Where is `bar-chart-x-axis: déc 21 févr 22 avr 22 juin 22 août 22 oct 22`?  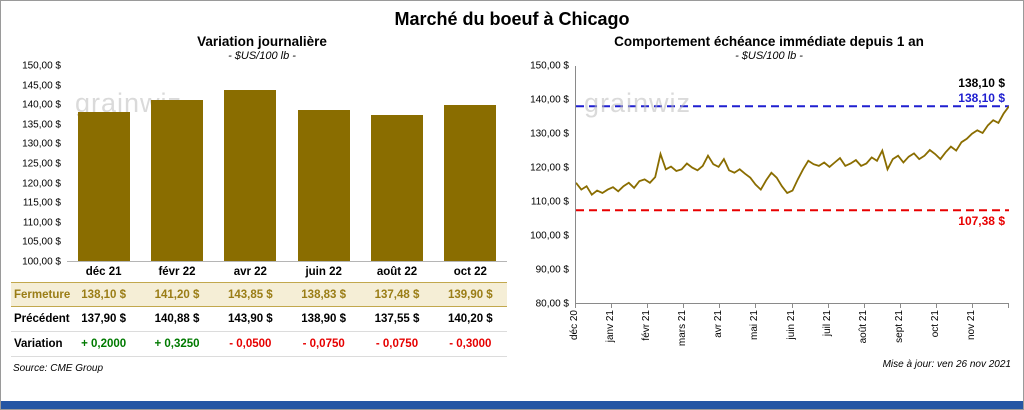
bar-chart-x-axis: déc 21 févr 22 avr 22 juin 22 août 22 oct 22 is located at coordinates (259, 272).